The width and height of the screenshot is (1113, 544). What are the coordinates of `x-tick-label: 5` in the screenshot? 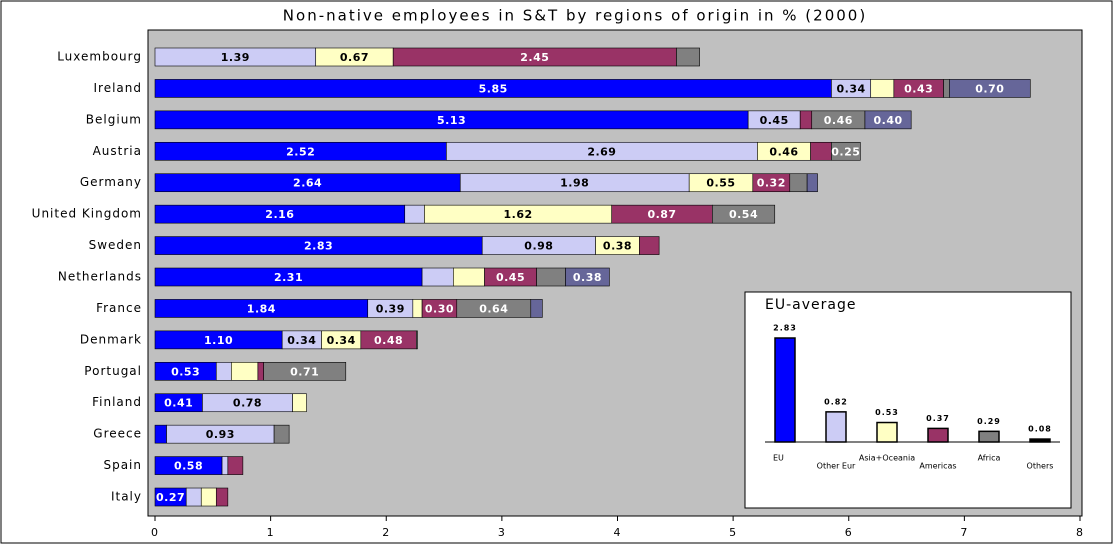 It's located at (733, 532).